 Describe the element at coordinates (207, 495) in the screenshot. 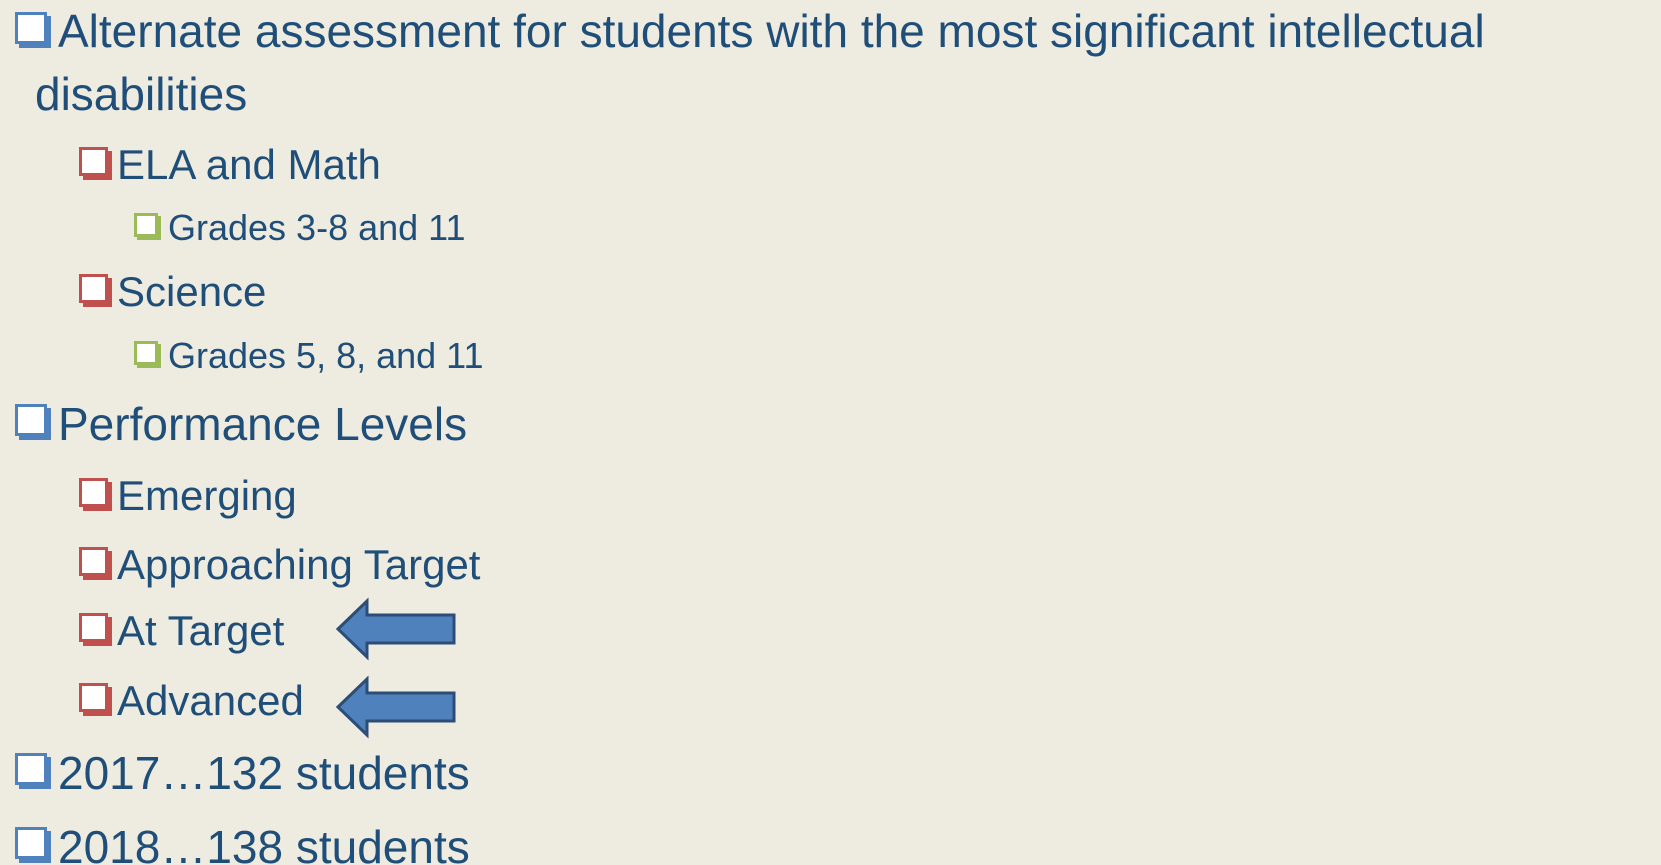

I see `bullet-text: Emerging` at that location.